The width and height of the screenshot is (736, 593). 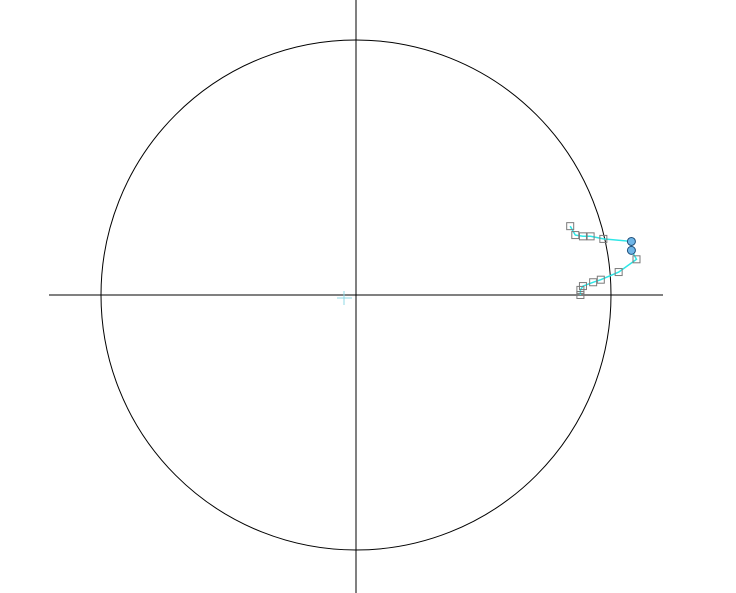 I want to click on control-points-group, so click(x=603, y=260).